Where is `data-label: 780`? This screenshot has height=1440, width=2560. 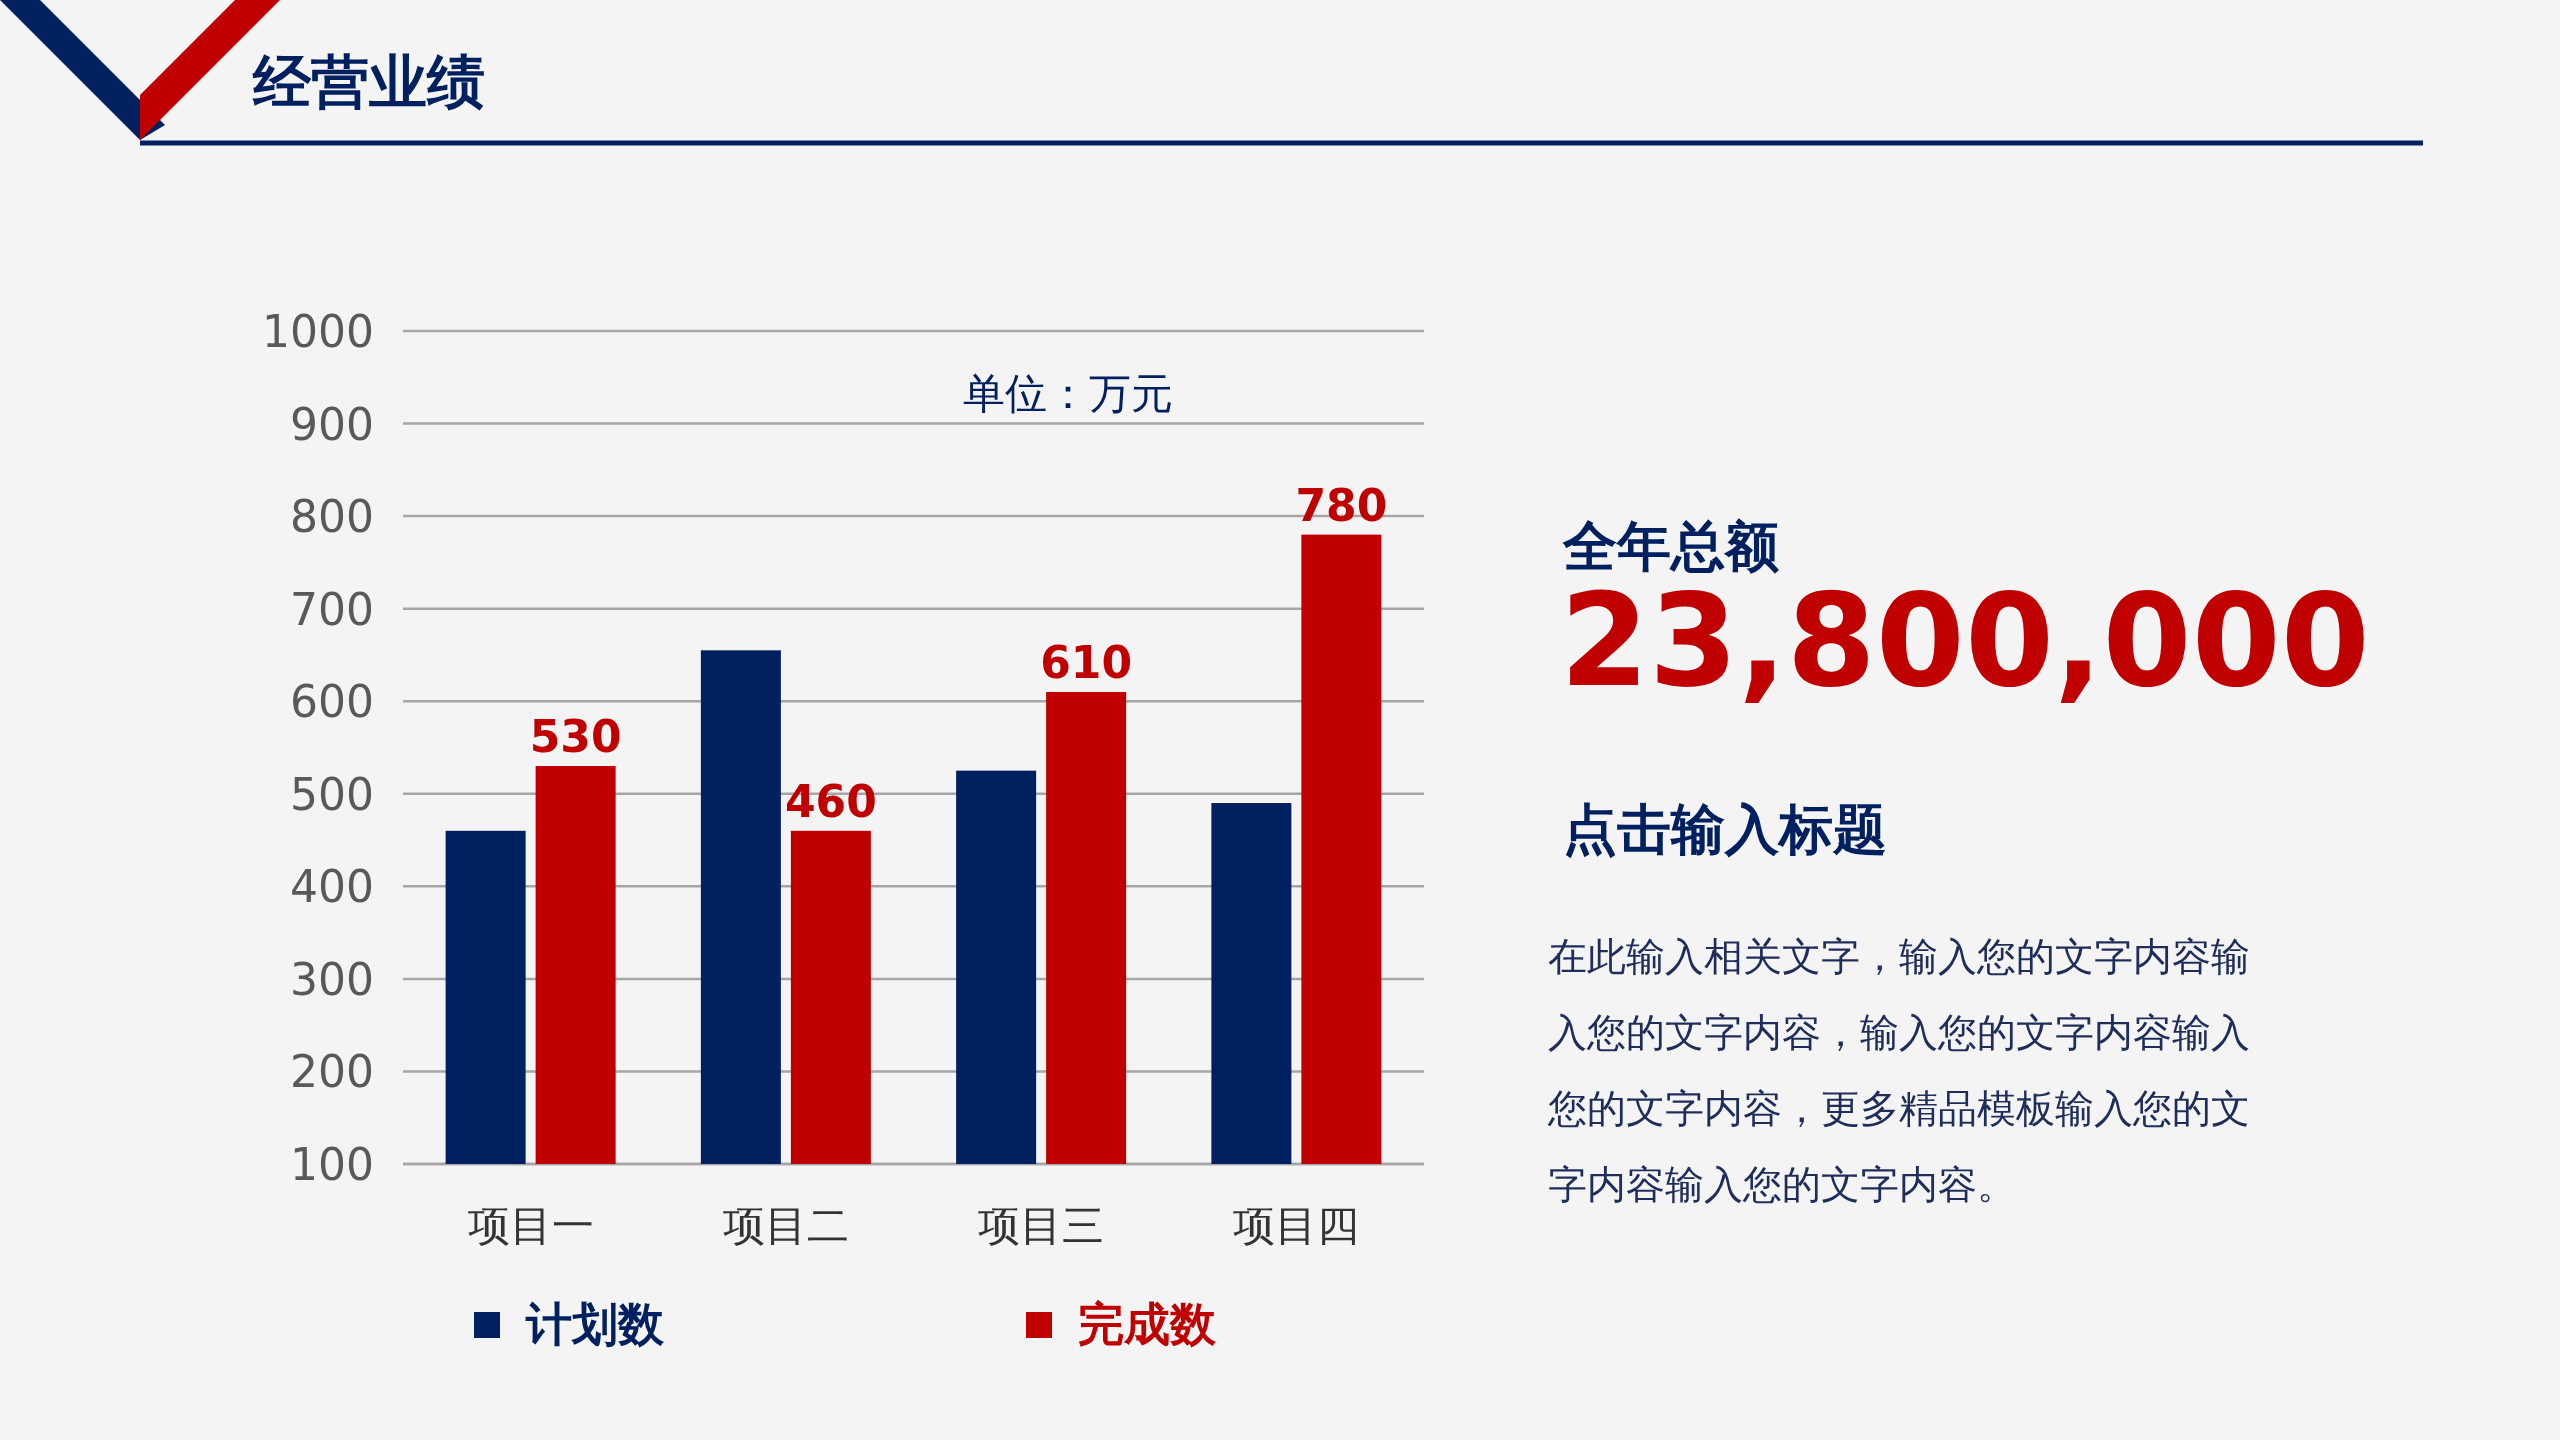
data-label: 780 is located at coordinates (1341, 505).